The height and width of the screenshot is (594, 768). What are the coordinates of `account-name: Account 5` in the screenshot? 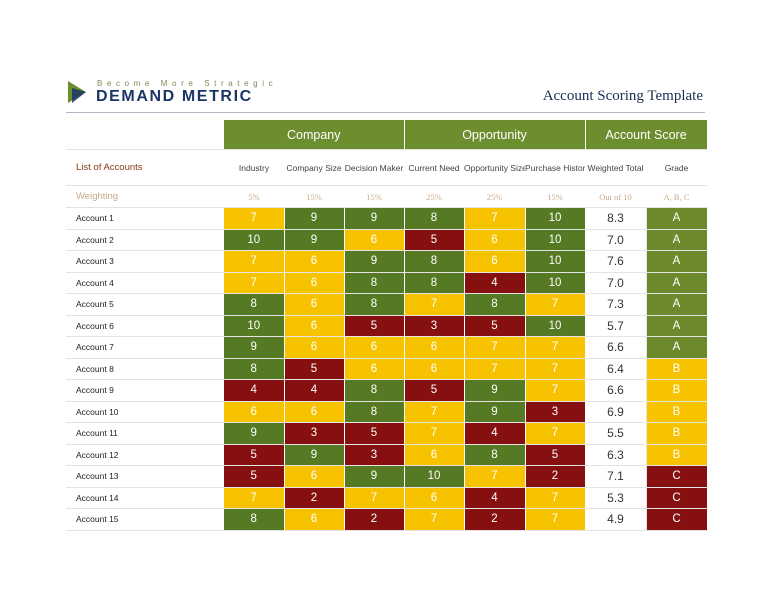 It's located at (145, 304).